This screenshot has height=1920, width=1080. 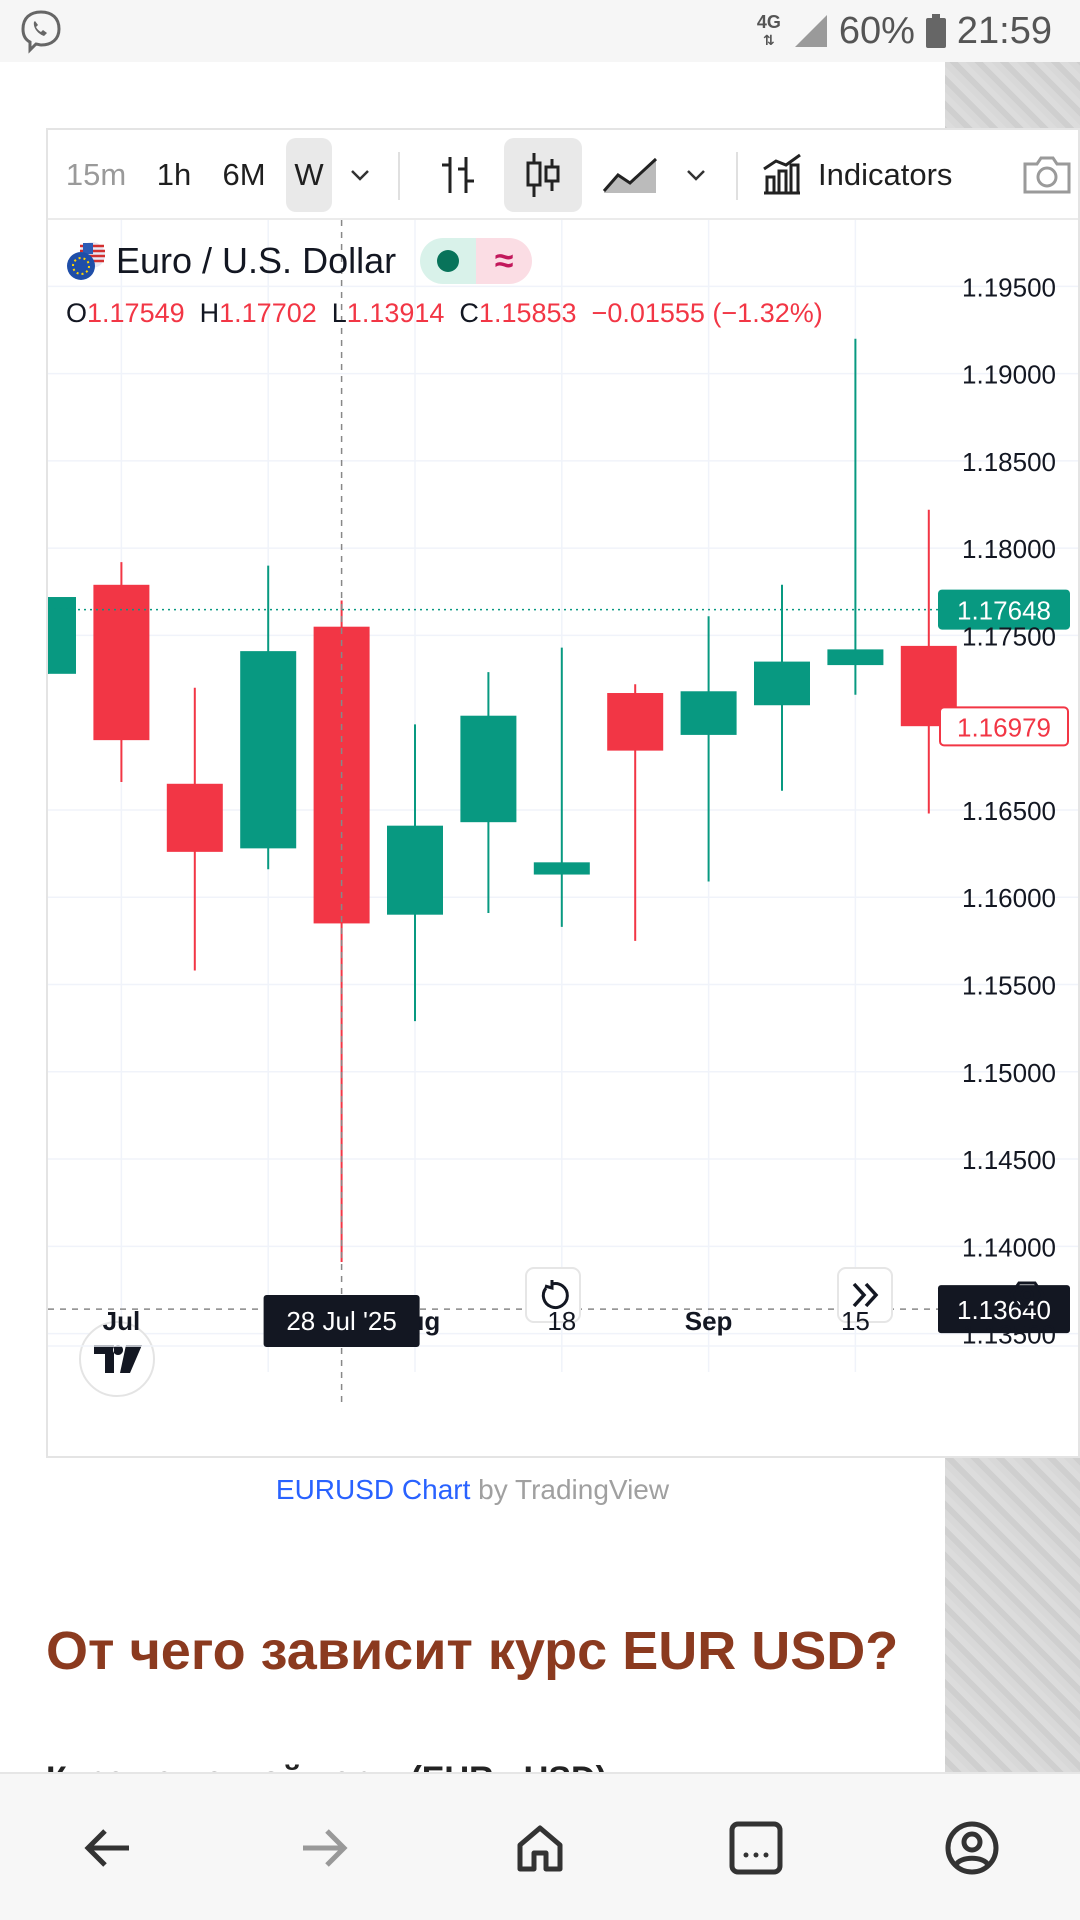 I want to click on attribution-text: by TradingView, so click(x=570, y=1489).